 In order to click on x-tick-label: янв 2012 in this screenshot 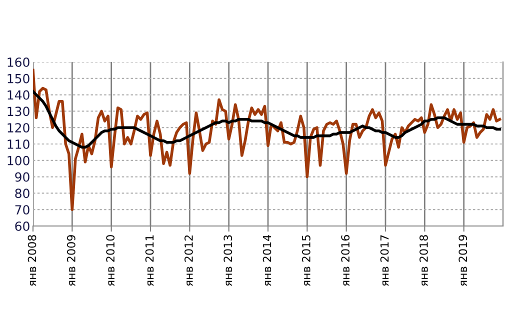, I will do `click(188, 260)`.